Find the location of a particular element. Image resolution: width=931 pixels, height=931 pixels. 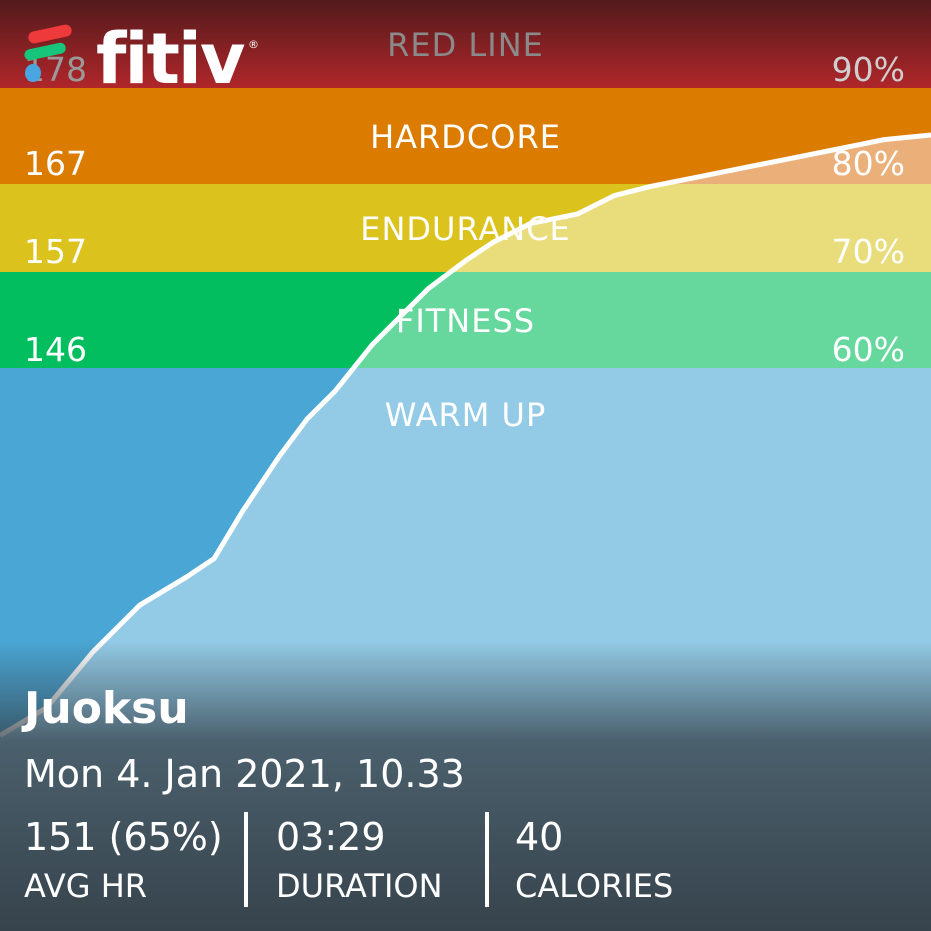

zone-percent-endurance: 70% is located at coordinates (868, 251).